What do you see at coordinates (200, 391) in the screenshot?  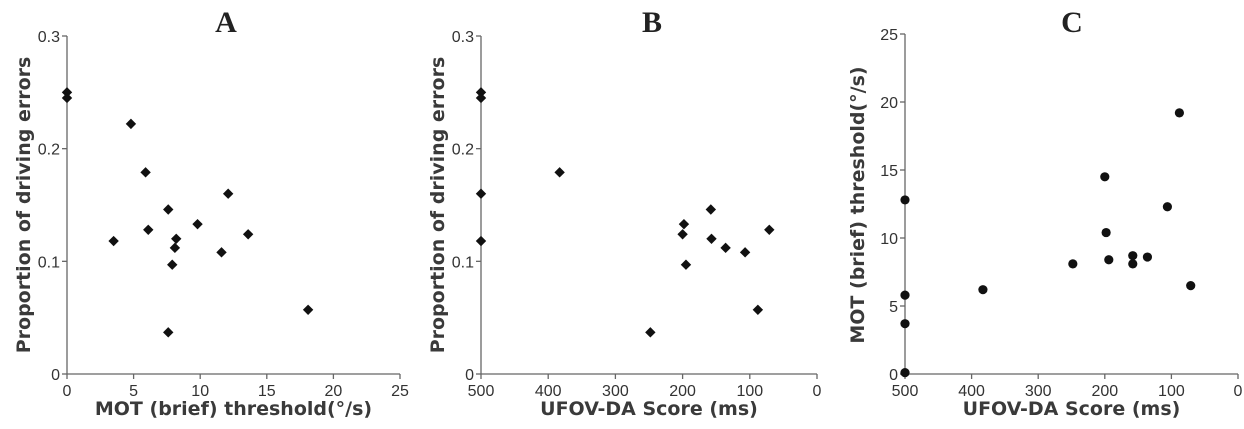 I see `x-tick-label: 10` at bounding box center [200, 391].